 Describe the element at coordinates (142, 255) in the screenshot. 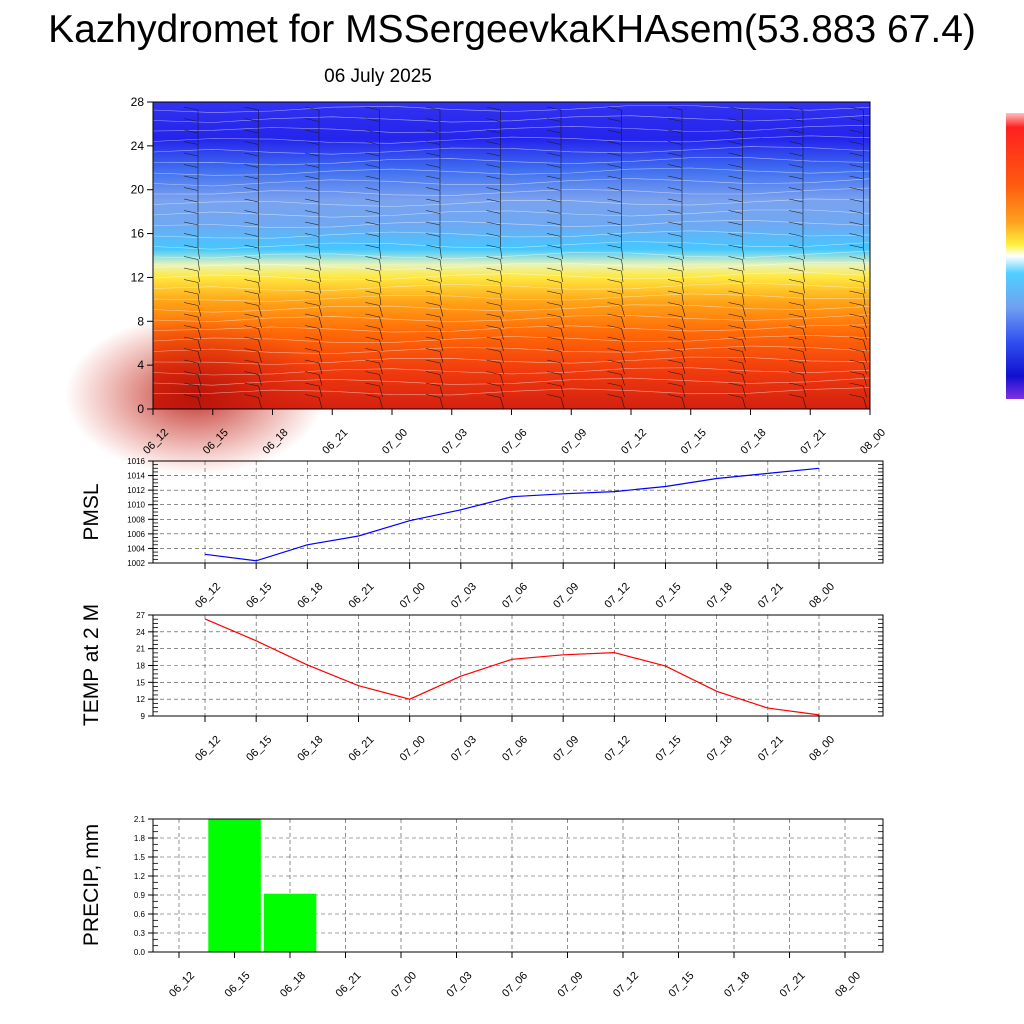

I see `y-axis: 0 4 8 12 16 20 24 28` at that location.